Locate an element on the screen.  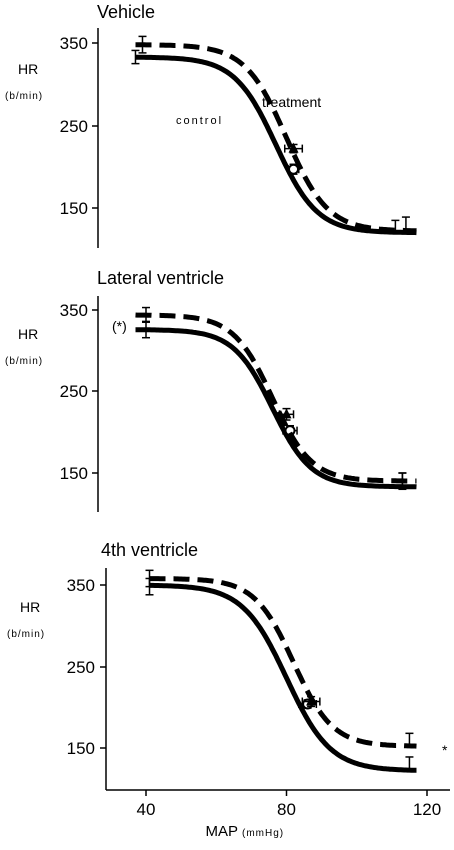
x-axis-label: MAP is located at coordinates (221, 831).